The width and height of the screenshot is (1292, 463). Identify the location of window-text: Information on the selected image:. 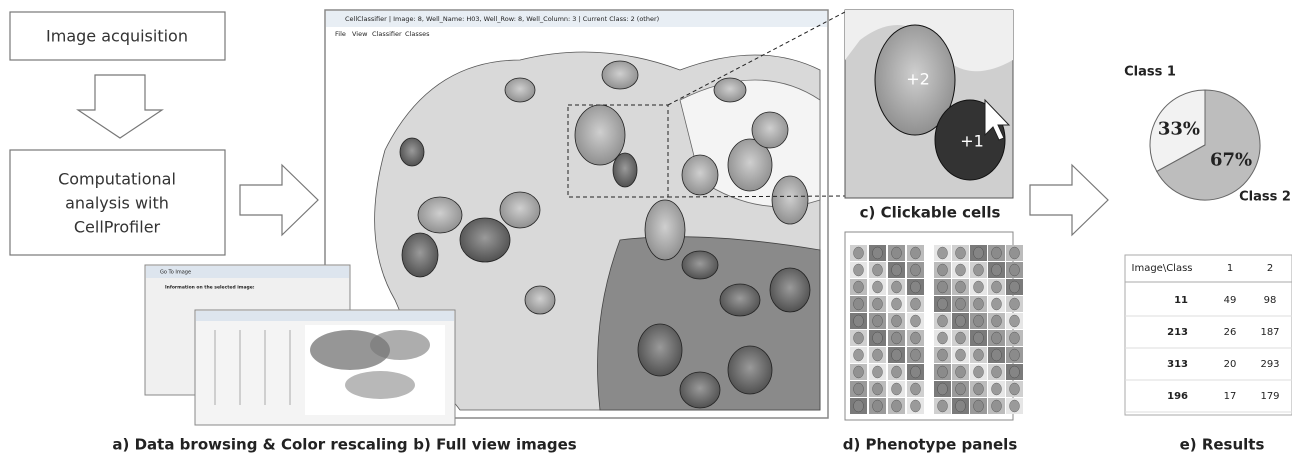
(210, 288).